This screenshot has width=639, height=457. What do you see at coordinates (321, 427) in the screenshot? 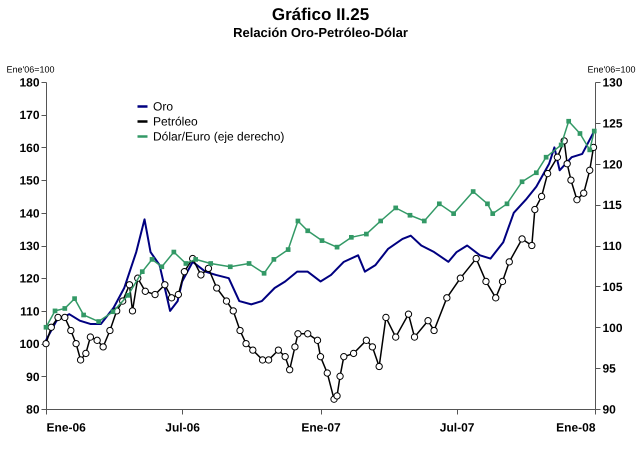
I see `x-tick-label: Ene-07` at bounding box center [321, 427].